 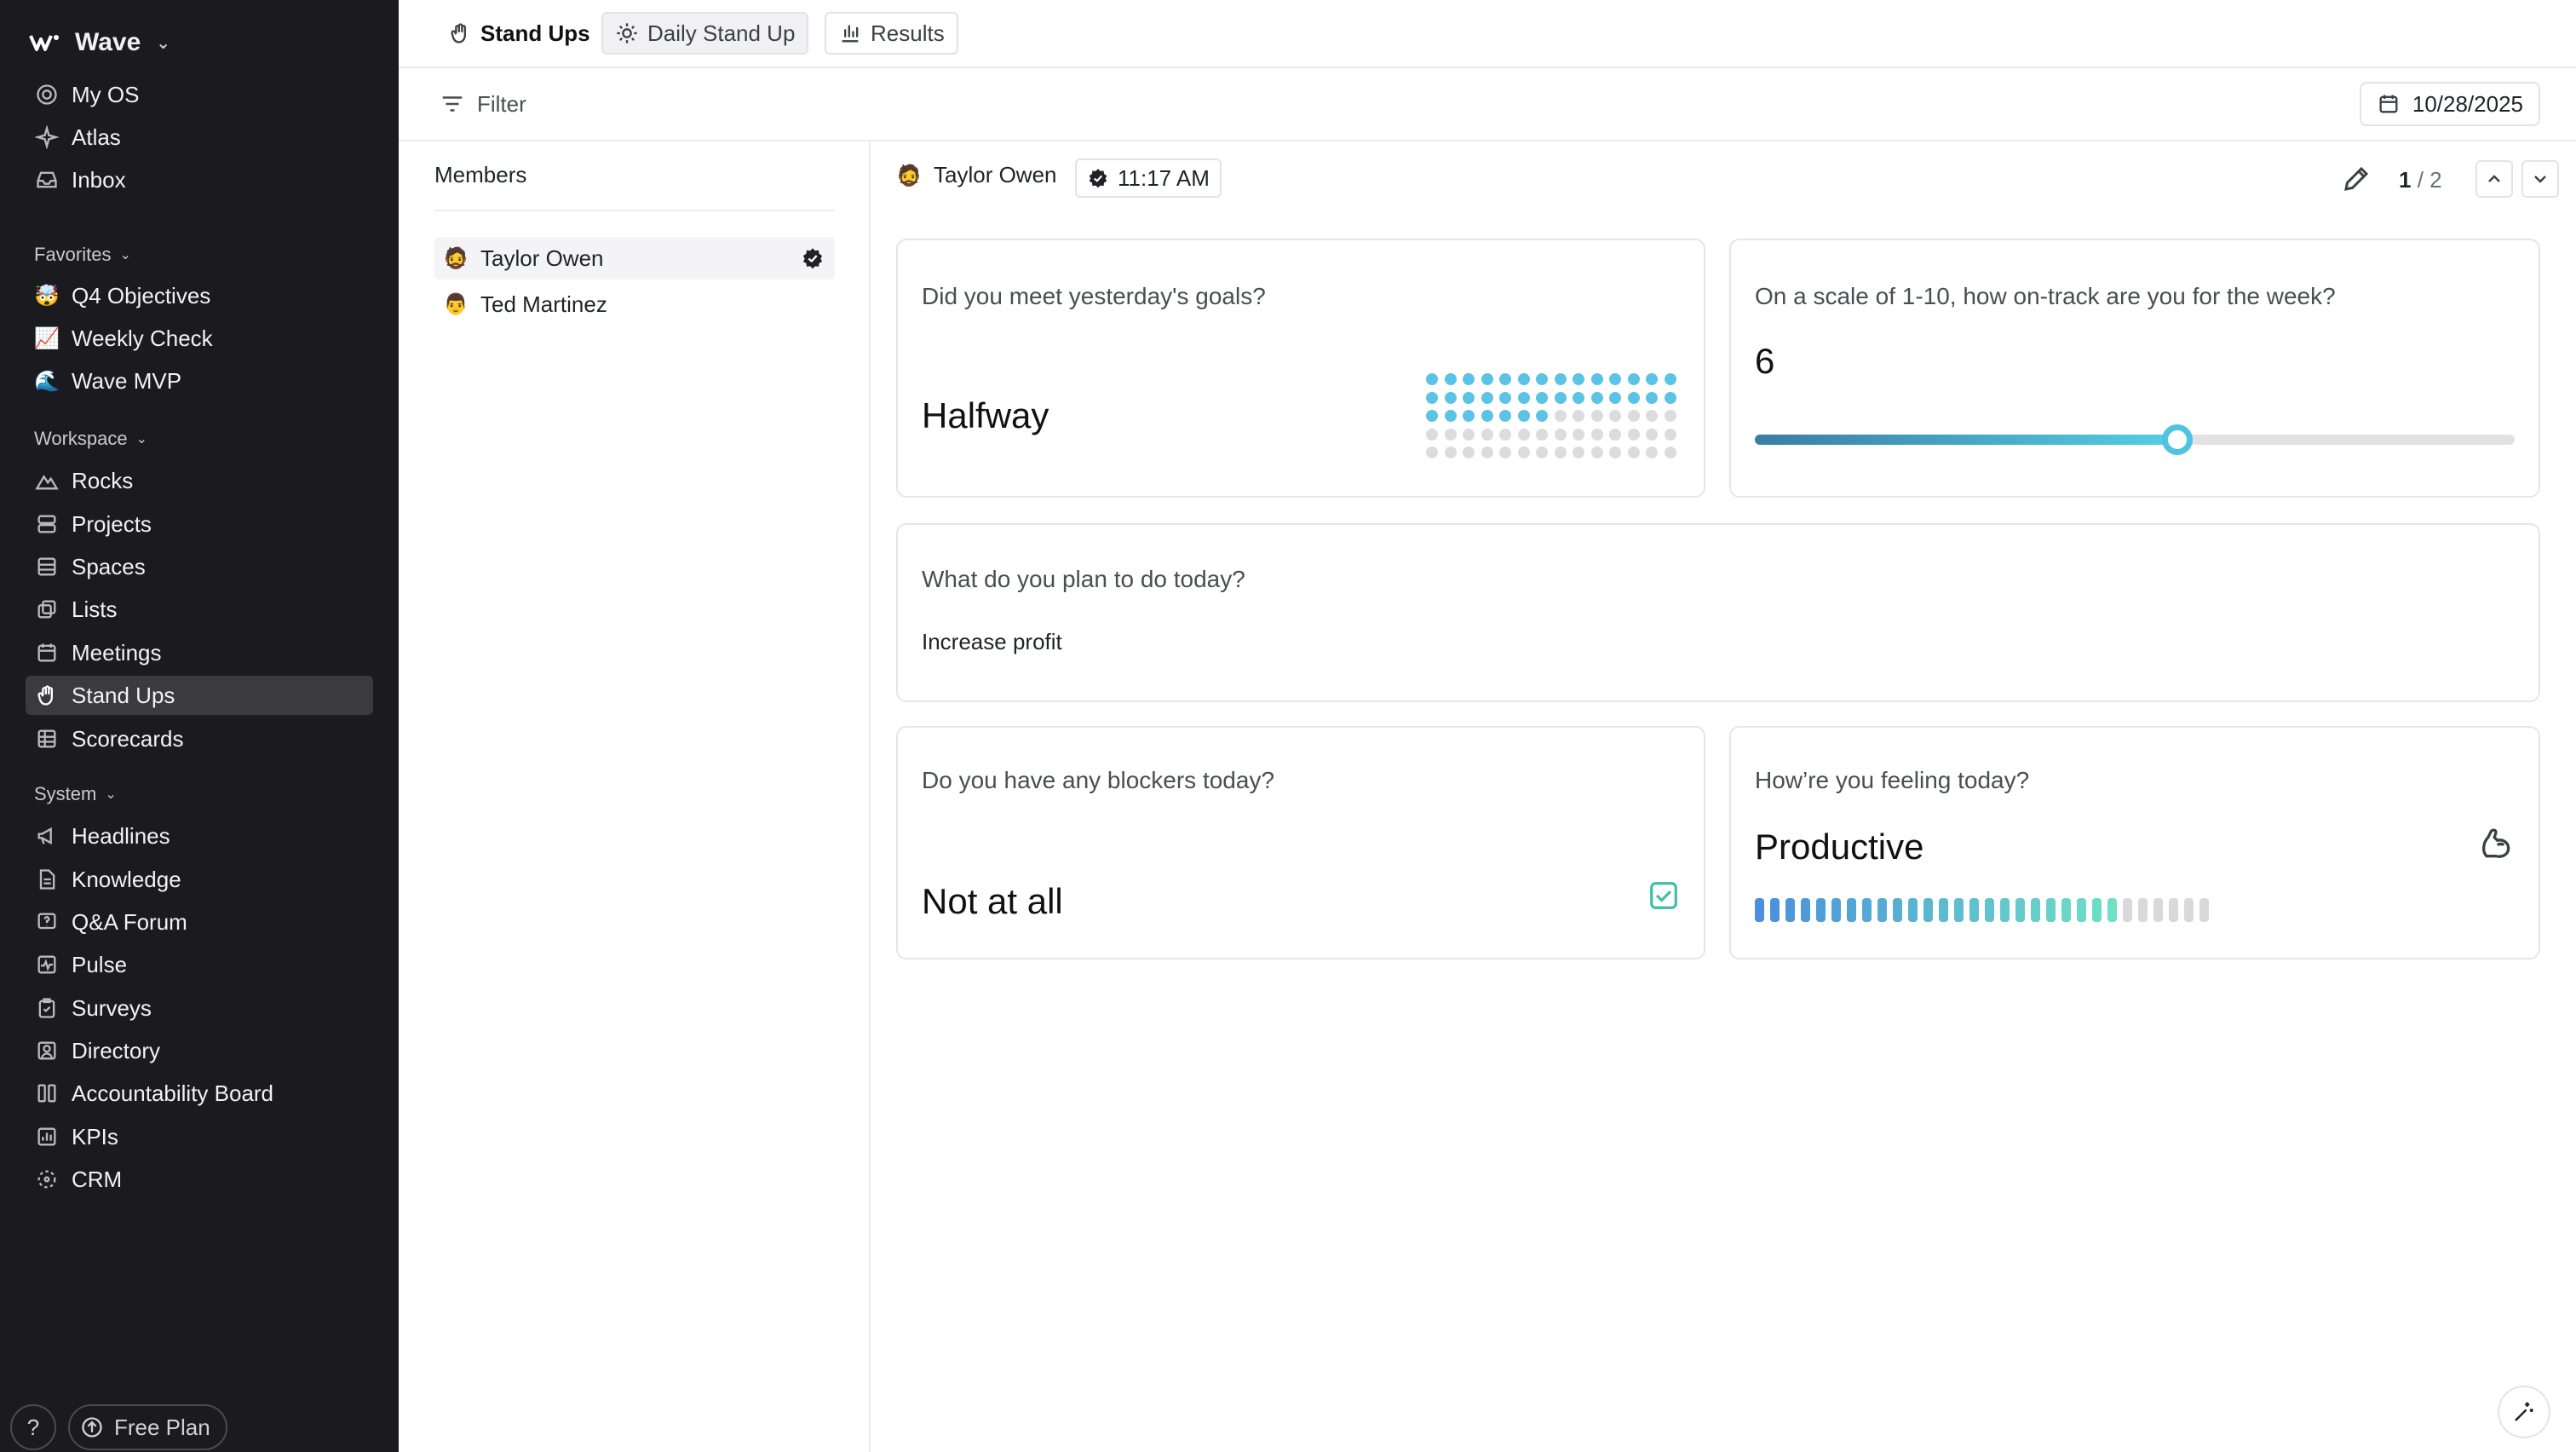 I want to click on tab-label: Results, so click(x=908, y=33).